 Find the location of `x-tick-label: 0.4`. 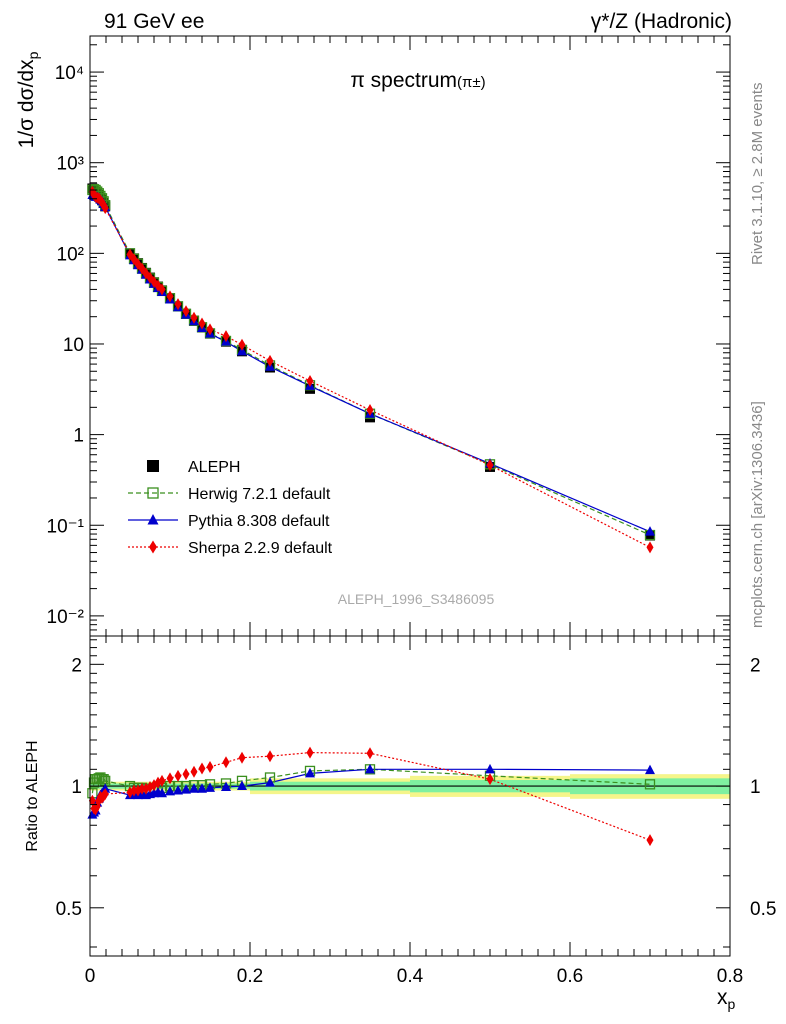

x-tick-label: 0.4 is located at coordinates (410, 976).